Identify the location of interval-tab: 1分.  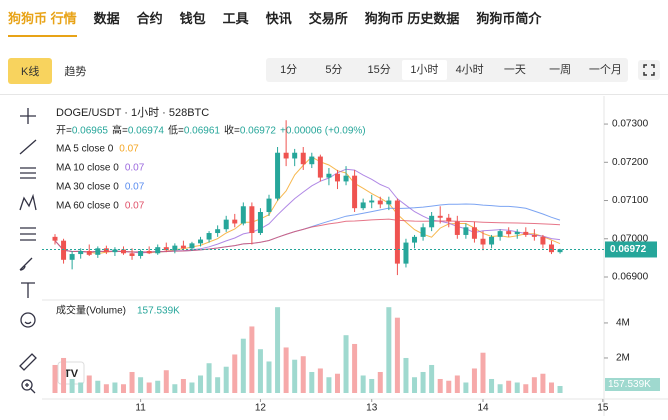
(289, 70).